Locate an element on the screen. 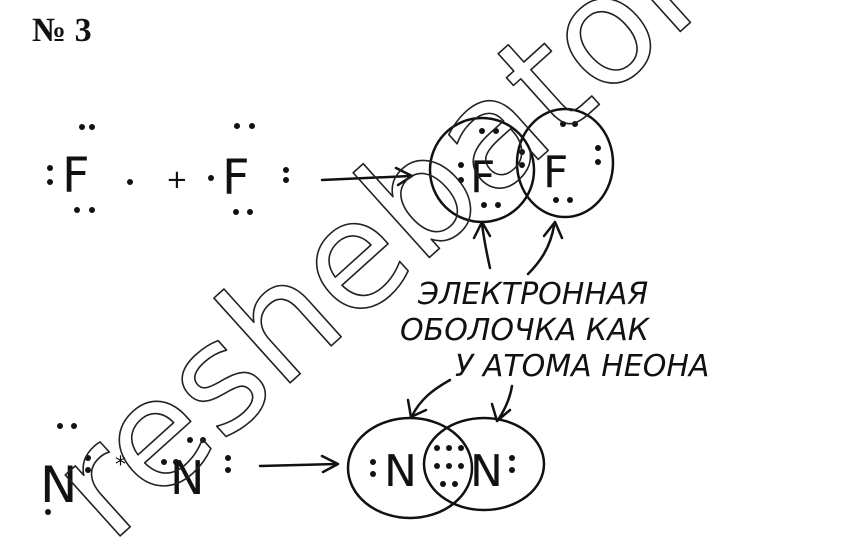 This screenshot has height=556, width=845. fluorine-left-electrons is located at coordinates (90, 168).